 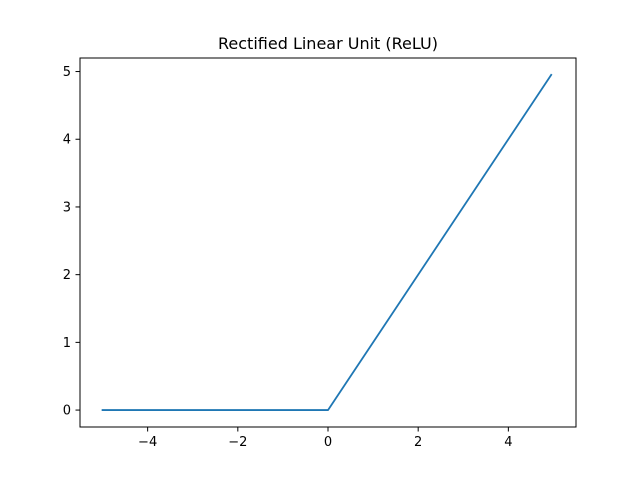 I want to click on y-tick-label: 0, so click(x=67, y=411).